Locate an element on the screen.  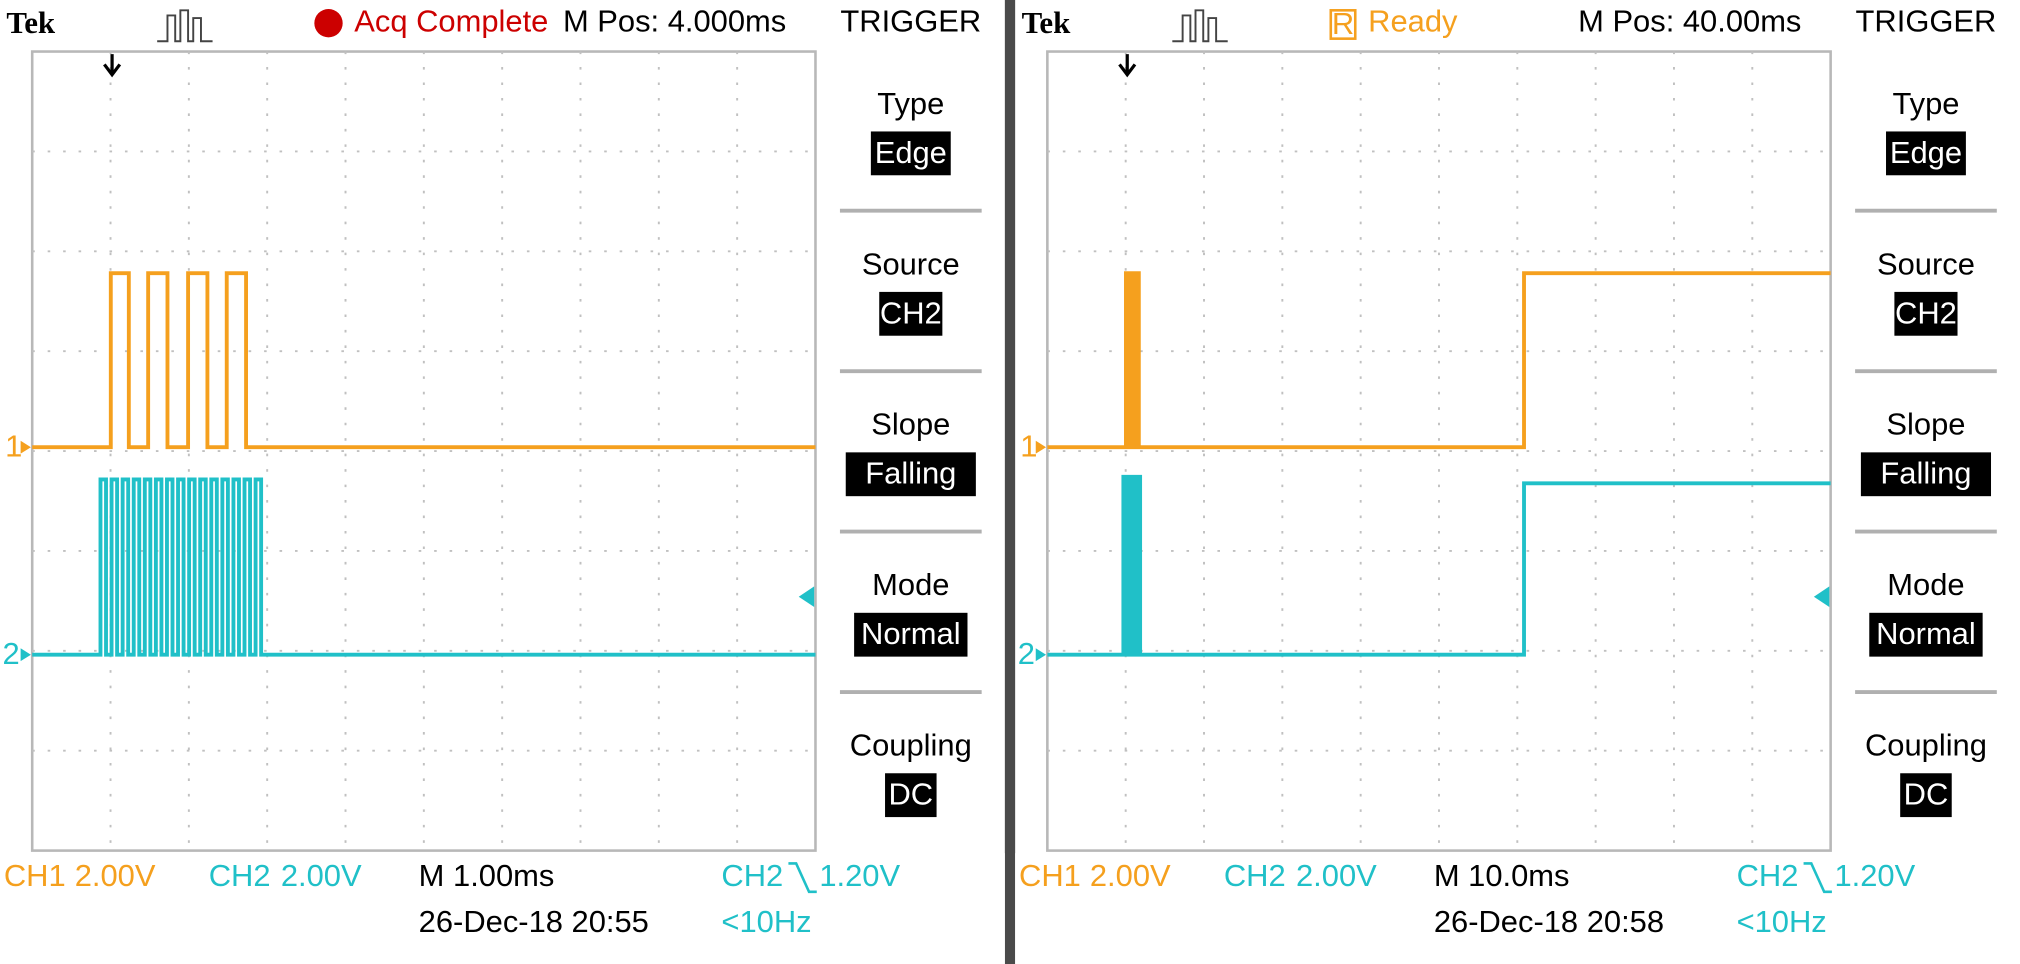
timebase: M 10.0ms is located at coordinates (1502, 875).